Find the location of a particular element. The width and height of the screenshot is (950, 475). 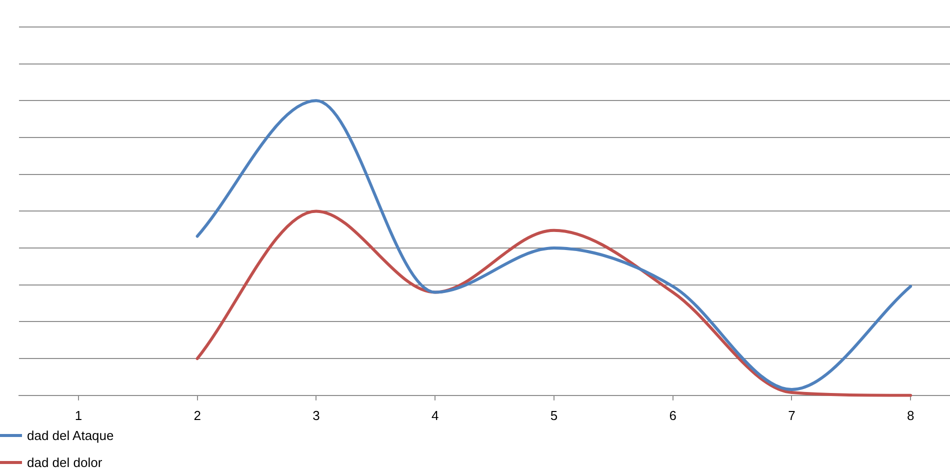

x-tick-label: 5 is located at coordinates (554, 415).